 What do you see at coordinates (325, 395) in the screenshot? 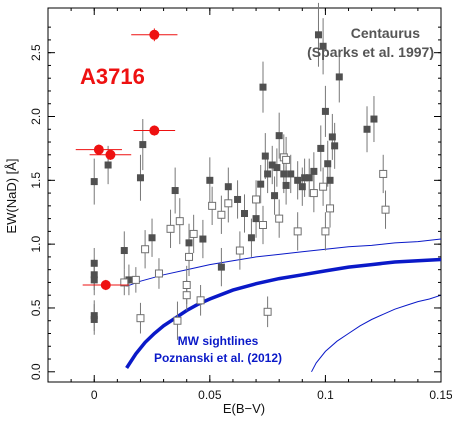
I see `x-tick-label: 0.1` at bounding box center [325, 395].